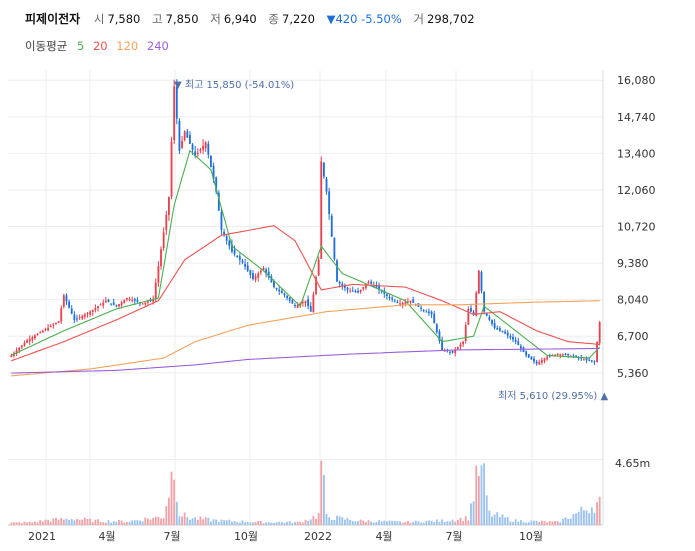 Image resolution: width=695 pixels, height=551 pixels. What do you see at coordinates (636, 117) in the screenshot?
I see `price-tick-label: 14,740` at bounding box center [636, 117].